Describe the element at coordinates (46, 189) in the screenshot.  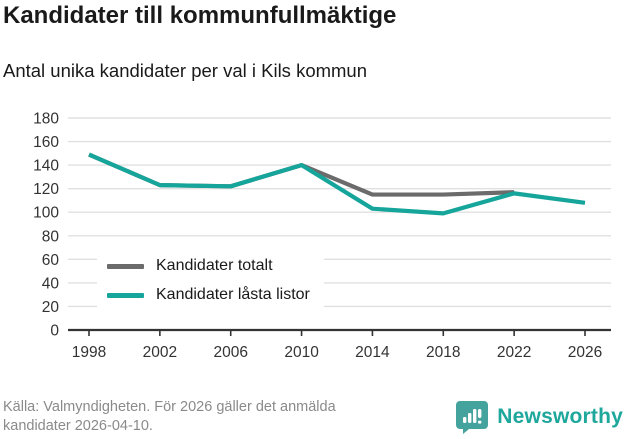
I see `y-tick-label: 120` at that location.